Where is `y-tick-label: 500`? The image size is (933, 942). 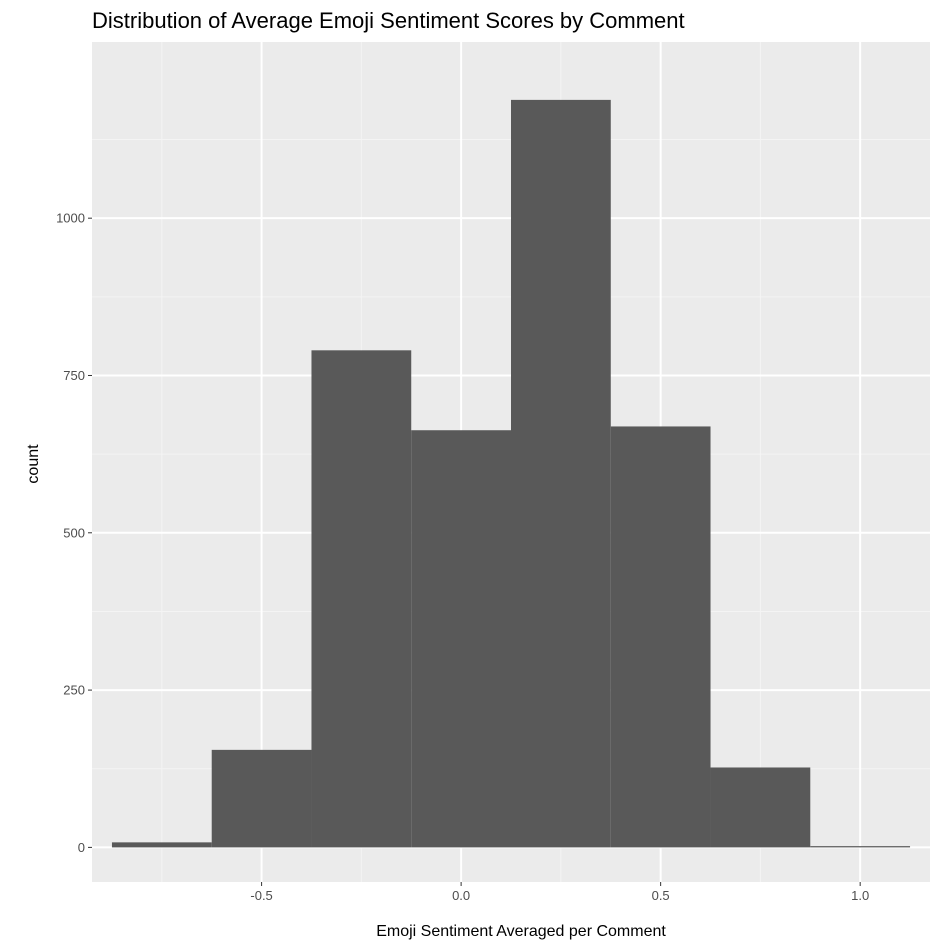
y-tick-label: 500 is located at coordinates (74, 532).